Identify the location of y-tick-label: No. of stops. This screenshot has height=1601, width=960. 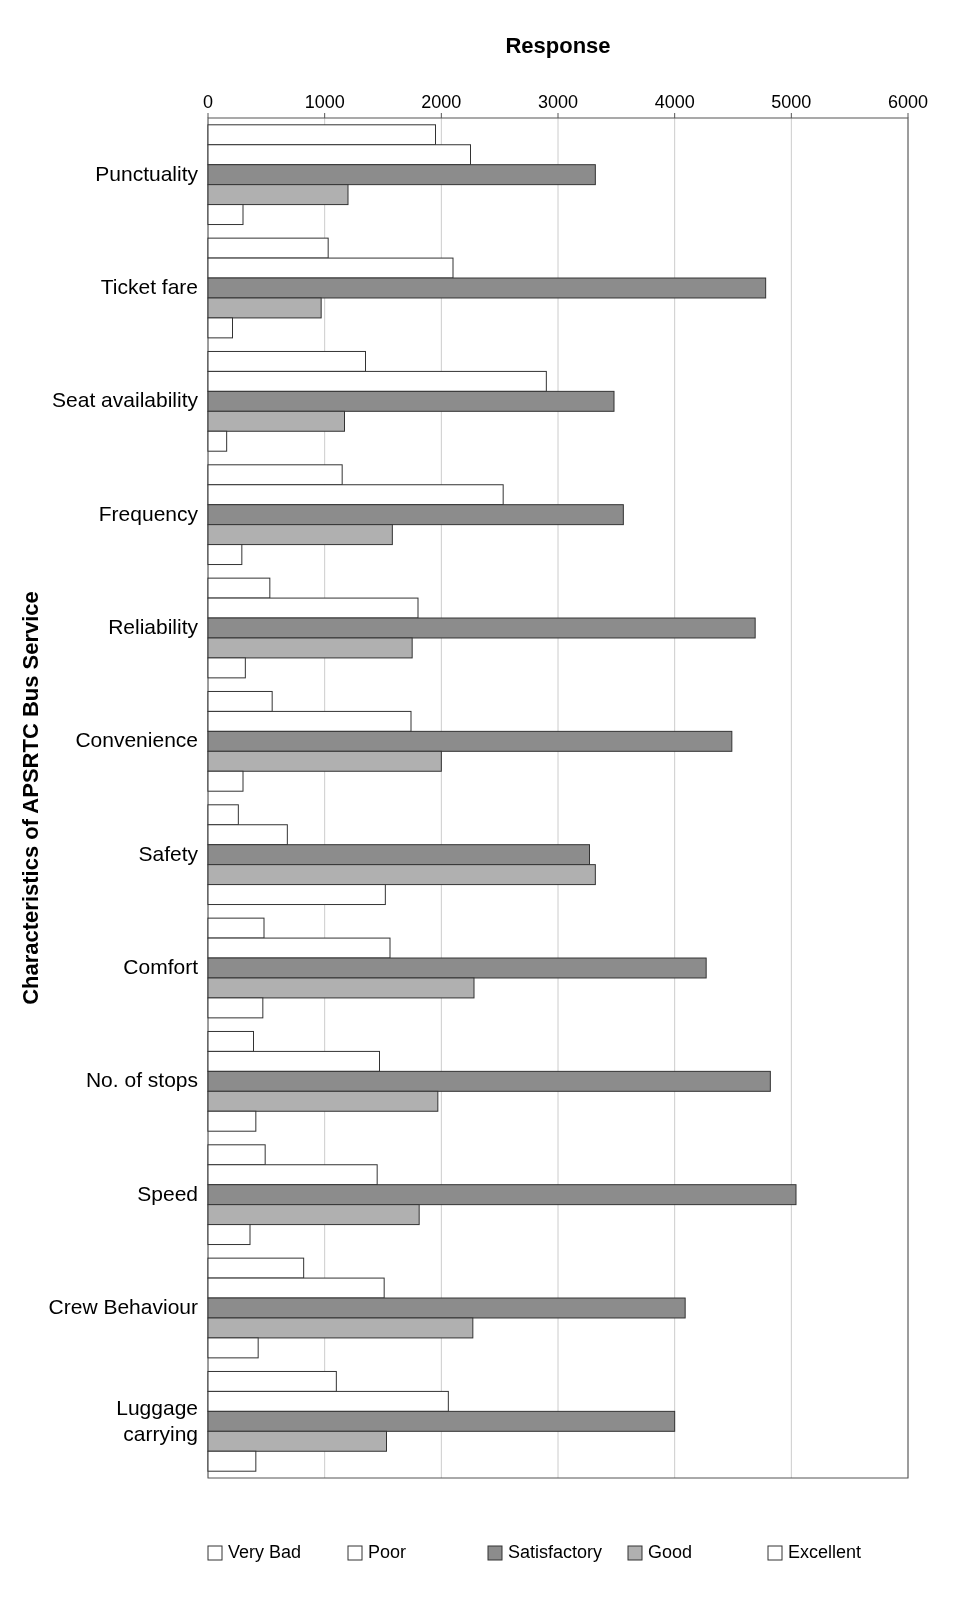
(141, 1079).